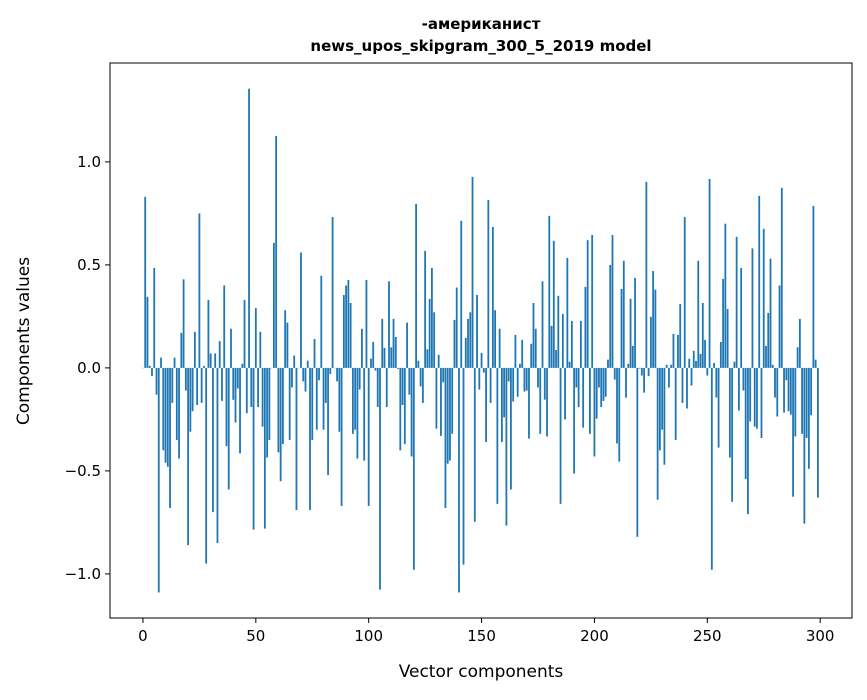 The height and width of the screenshot is (700, 867). What do you see at coordinates (820, 636) in the screenshot?
I see `x-tick-label: 300` at bounding box center [820, 636].